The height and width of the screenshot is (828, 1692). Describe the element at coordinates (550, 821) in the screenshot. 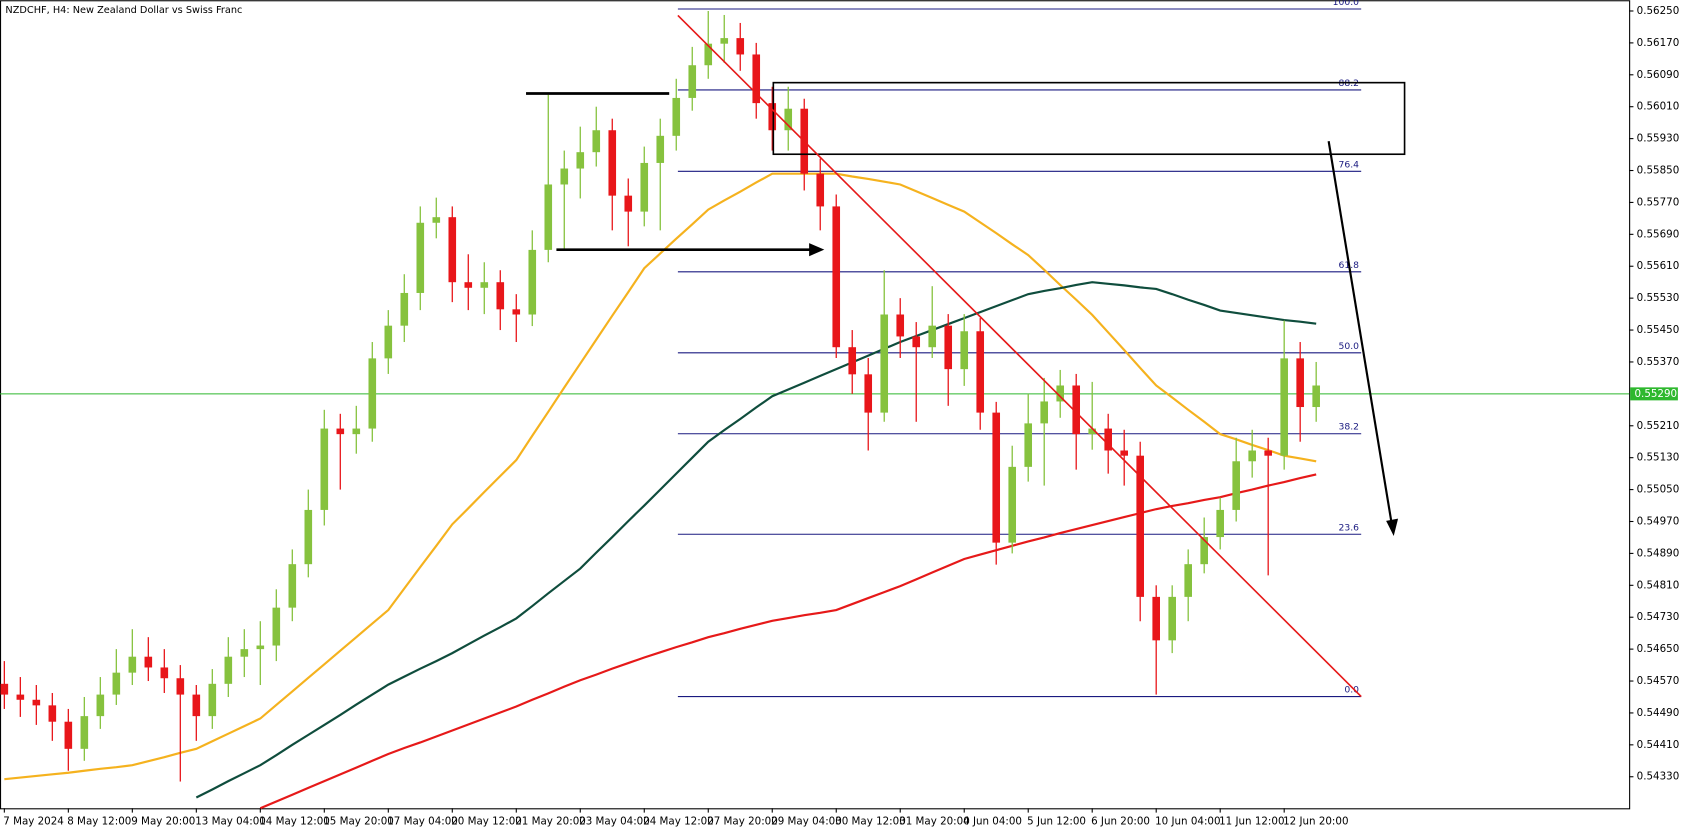

I see `x-tick-label: 21 May 20:00` at that location.